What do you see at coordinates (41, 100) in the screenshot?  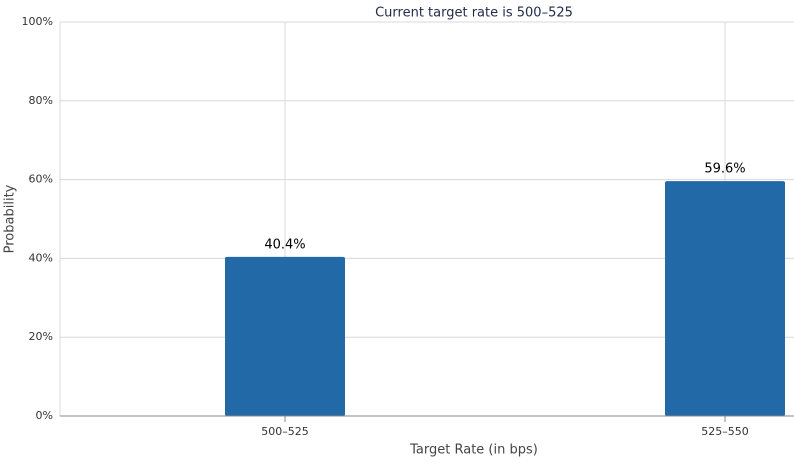 I see `y-tick-label: 80%` at bounding box center [41, 100].